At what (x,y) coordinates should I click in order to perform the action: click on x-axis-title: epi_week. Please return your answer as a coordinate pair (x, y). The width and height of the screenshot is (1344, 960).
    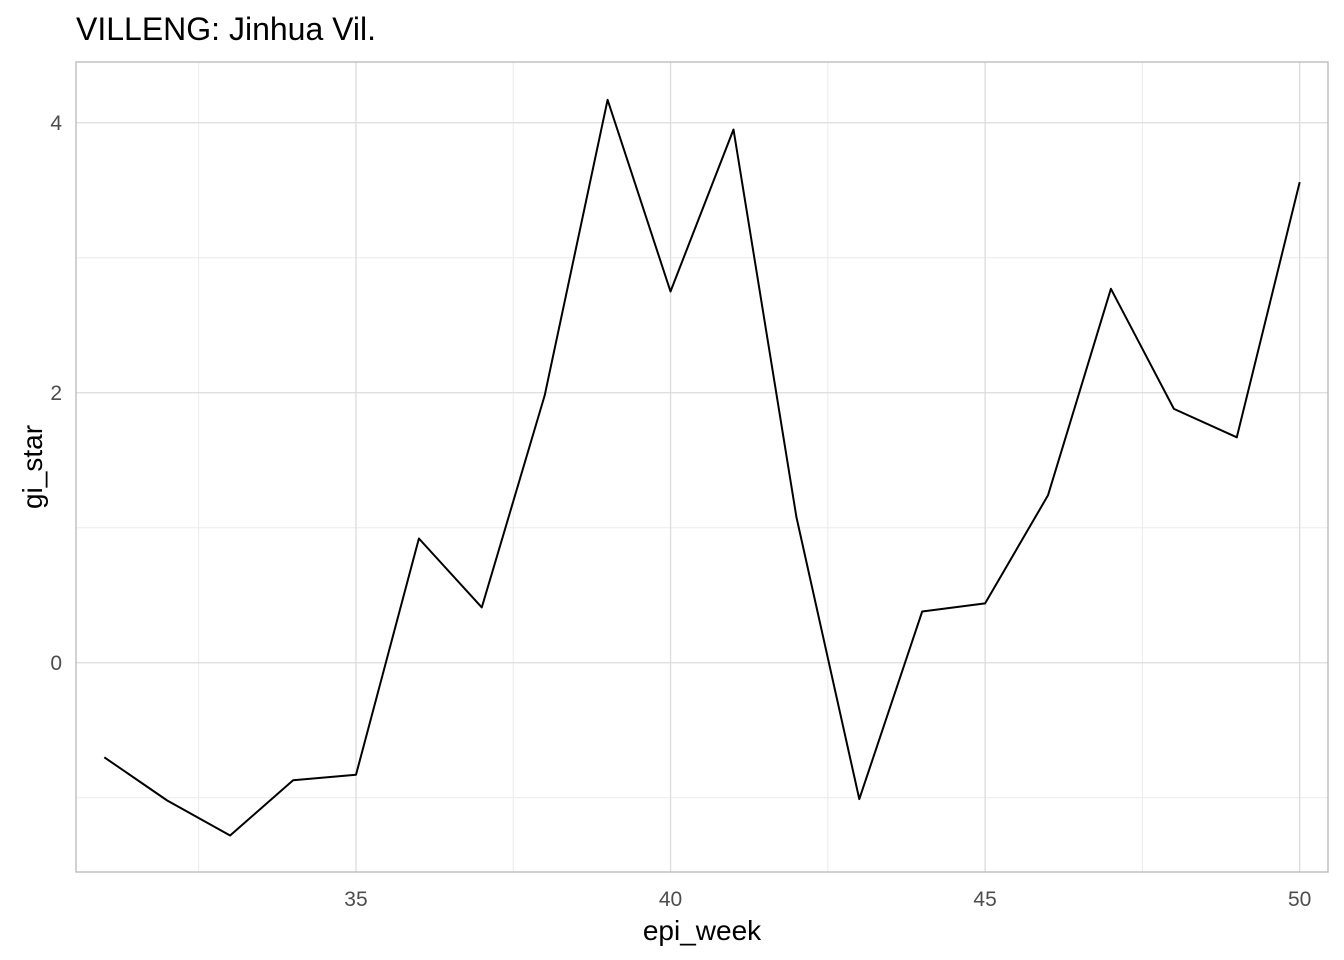
    Looking at the image, I should click on (702, 930).